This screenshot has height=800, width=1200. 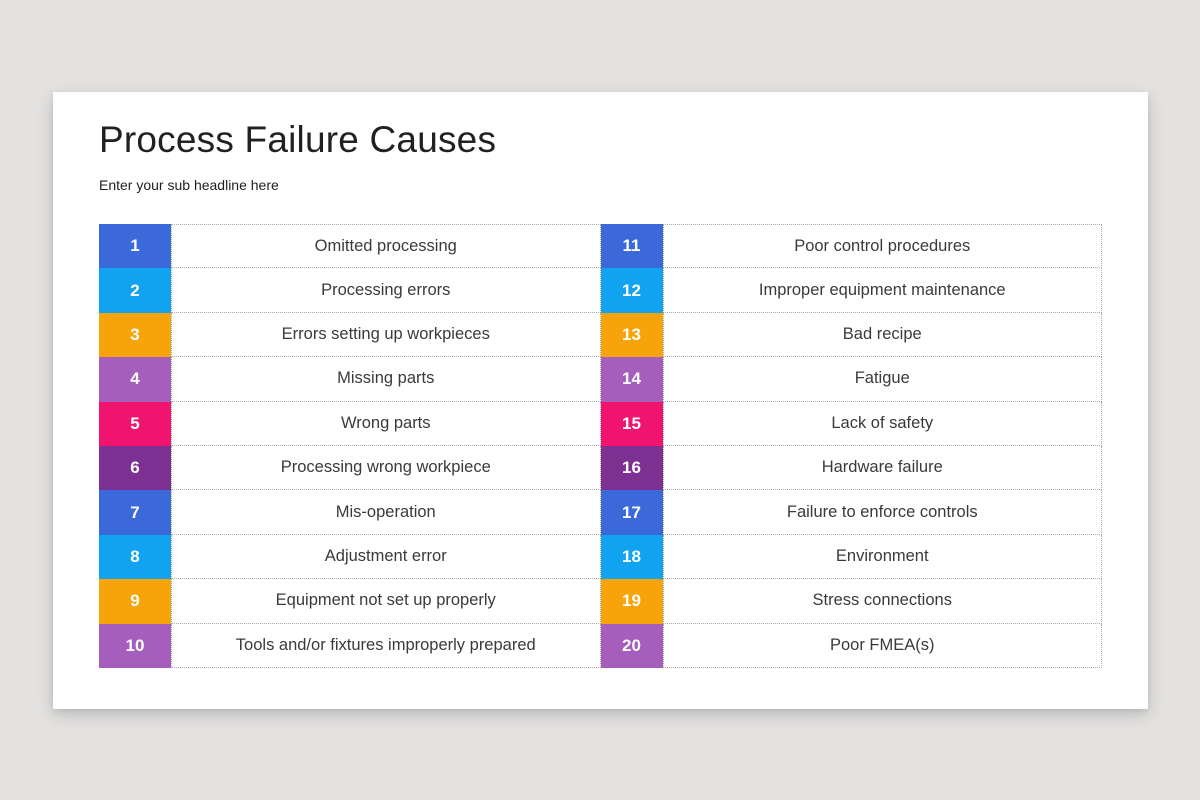 What do you see at coordinates (882, 512) in the screenshot?
I see `row-label: Failure to enforce controls` at bounding box center [882, 512].